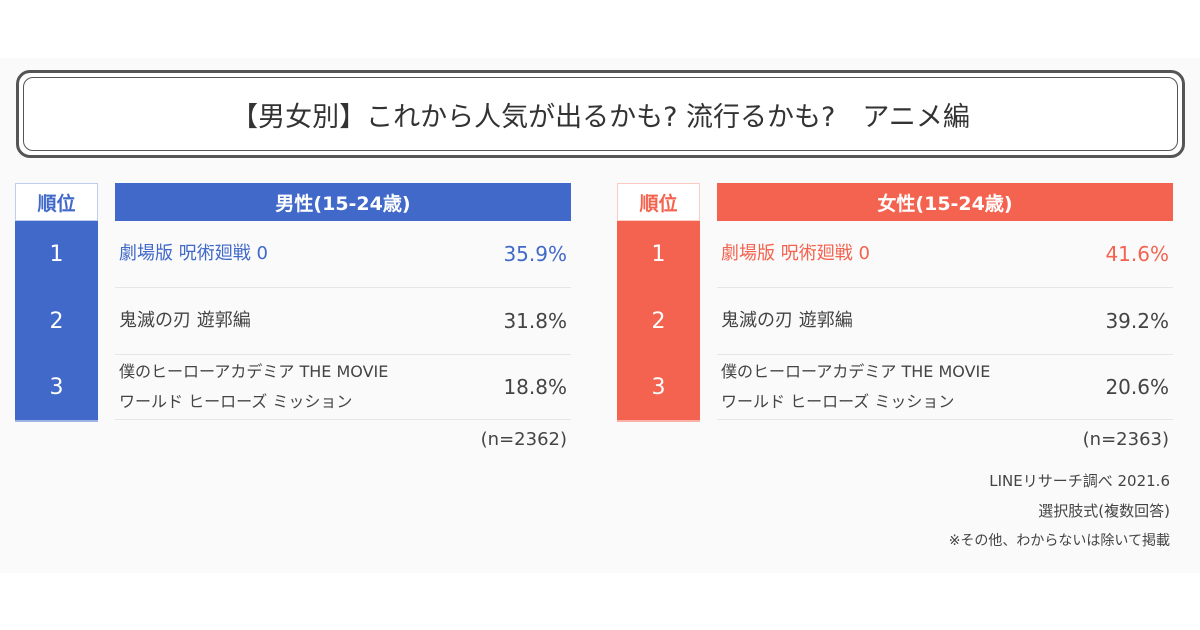 The width and height of the screenshot is (1200, 630). I want to click on table-row: 劇場版 呪術廻戦 0 41.6%, so click(945, 254).